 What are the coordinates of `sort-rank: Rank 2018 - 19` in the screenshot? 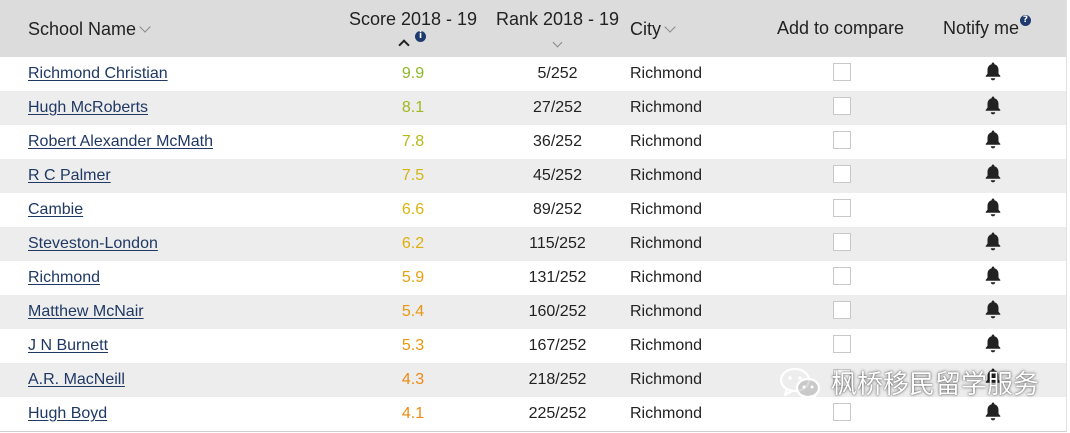 It's located at (557, 28).